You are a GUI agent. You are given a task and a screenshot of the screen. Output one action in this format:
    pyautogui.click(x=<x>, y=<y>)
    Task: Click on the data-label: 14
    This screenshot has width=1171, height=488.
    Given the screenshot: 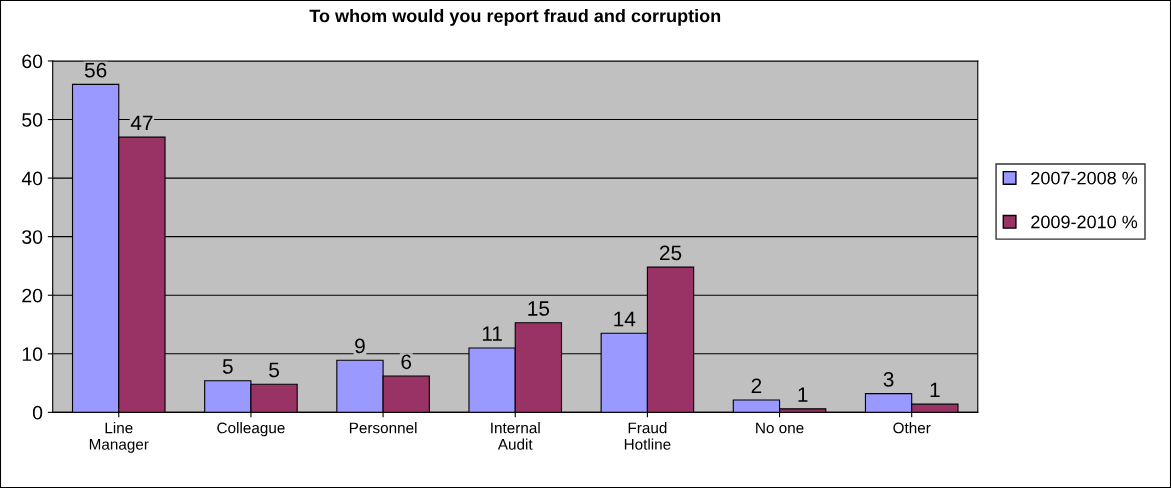 What is the action you would take?
    pyautogui.click(x=625, y=319)
    